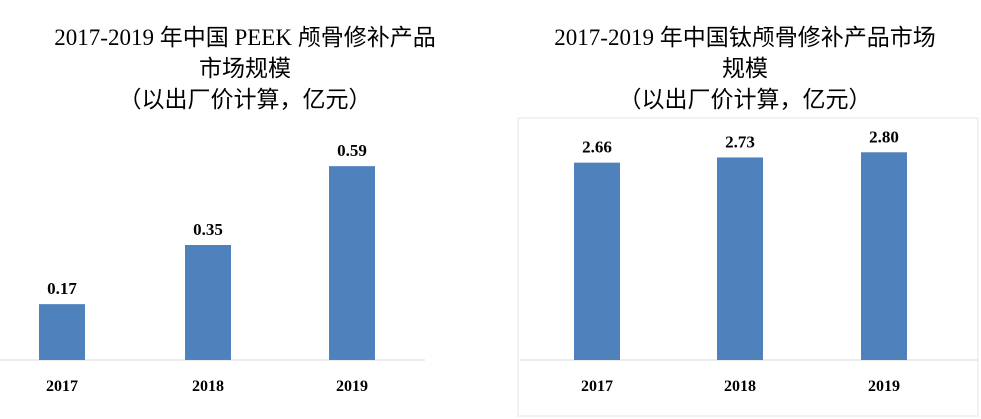 This screenshot has width=981, height=419. Describe the element at coordinates (597, 147) in the screenshot. I see `value-label: 2.66` at that location.